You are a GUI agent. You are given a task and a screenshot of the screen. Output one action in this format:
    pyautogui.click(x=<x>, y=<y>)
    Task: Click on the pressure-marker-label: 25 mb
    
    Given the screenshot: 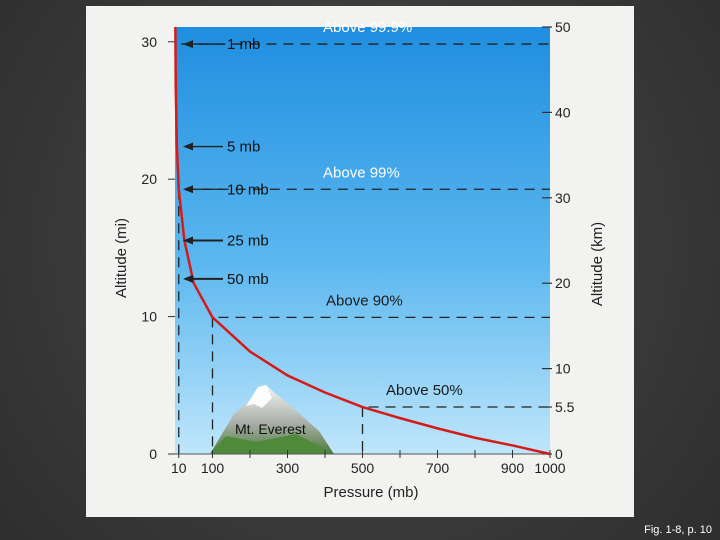 What is the action you would take?
    pyautogui.click(x=248, y=241)
    